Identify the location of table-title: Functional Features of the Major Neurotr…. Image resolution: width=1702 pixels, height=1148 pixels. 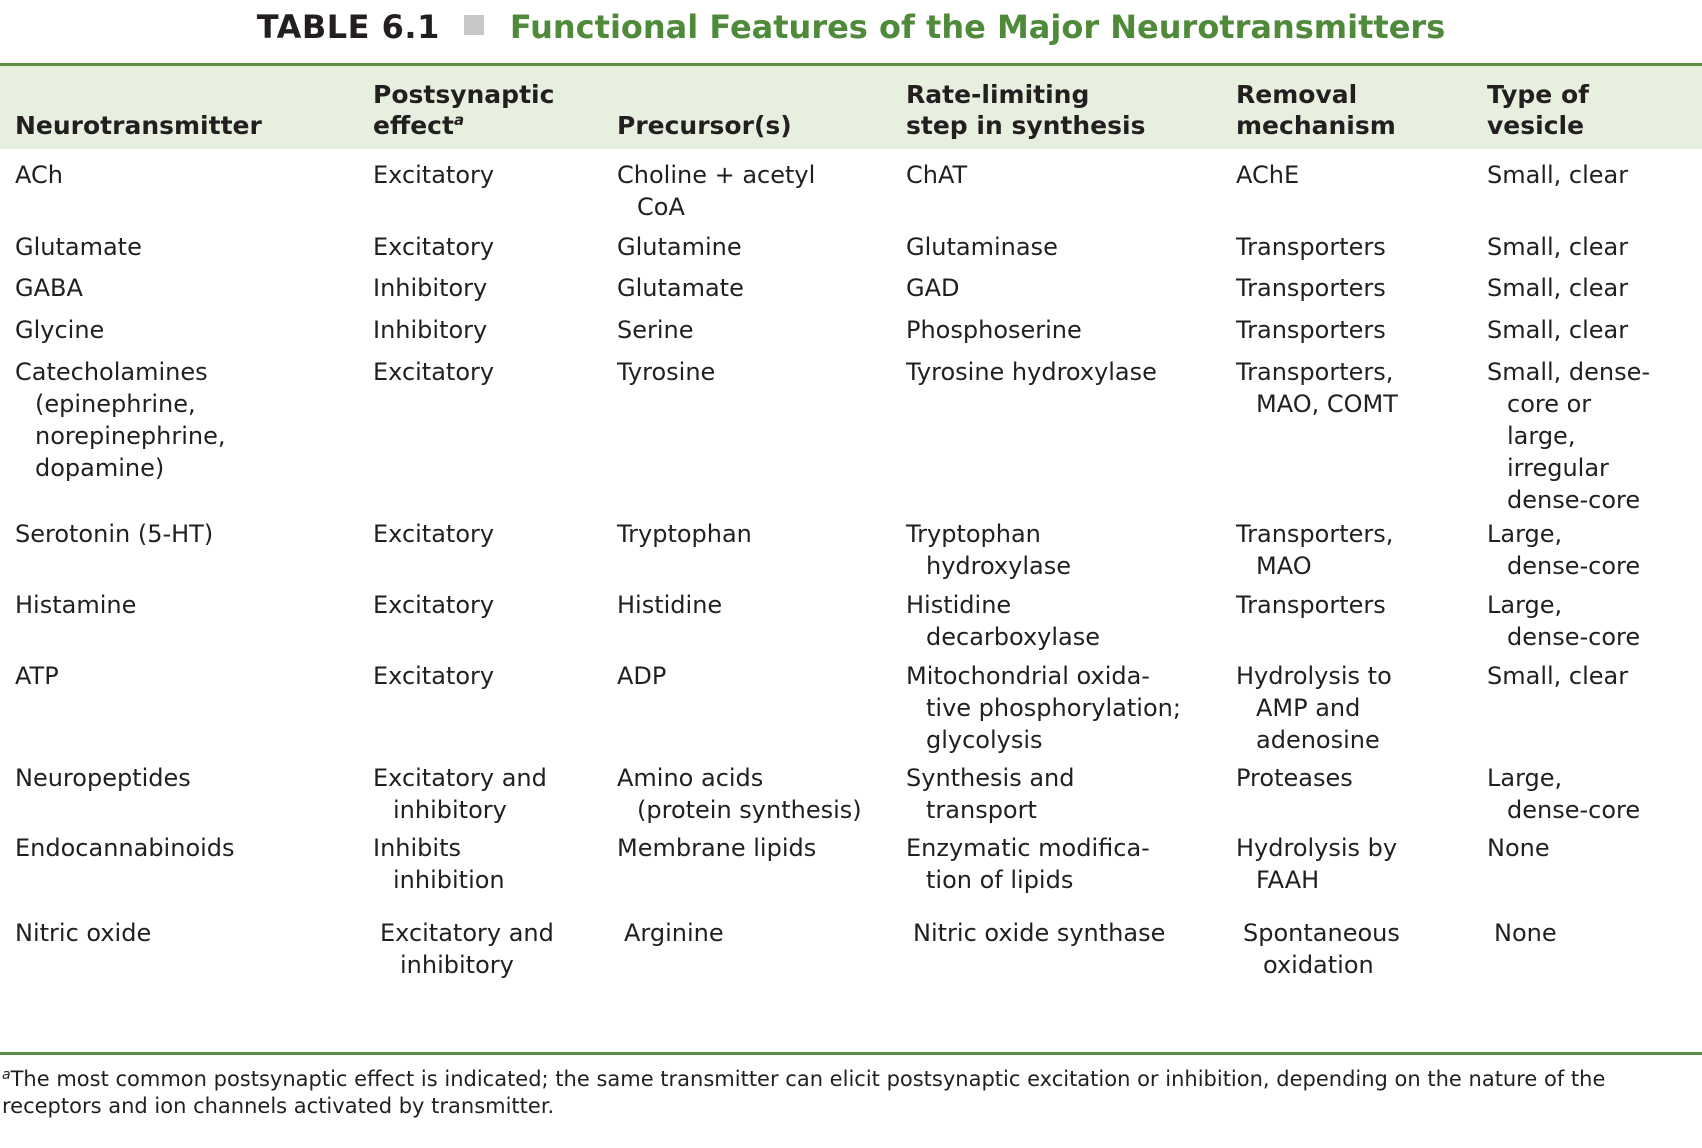
(977, 27).